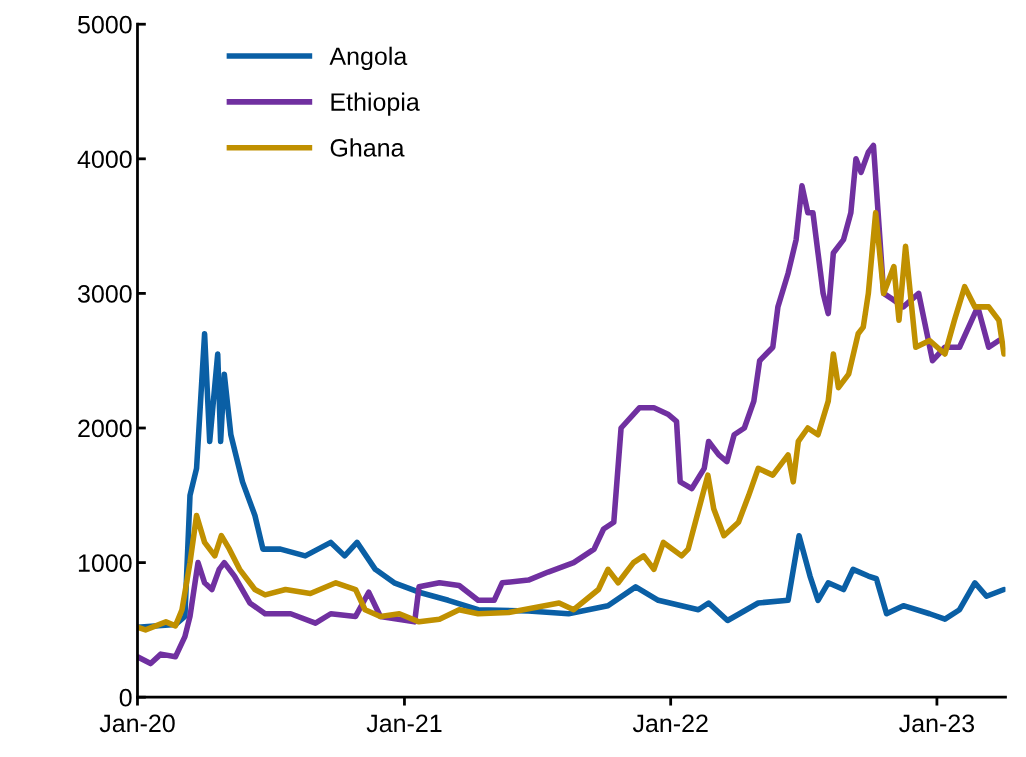 The height and width of the screenshot is (757, 1026). I want to click on y-tick-label: 0, so click(125, 697).